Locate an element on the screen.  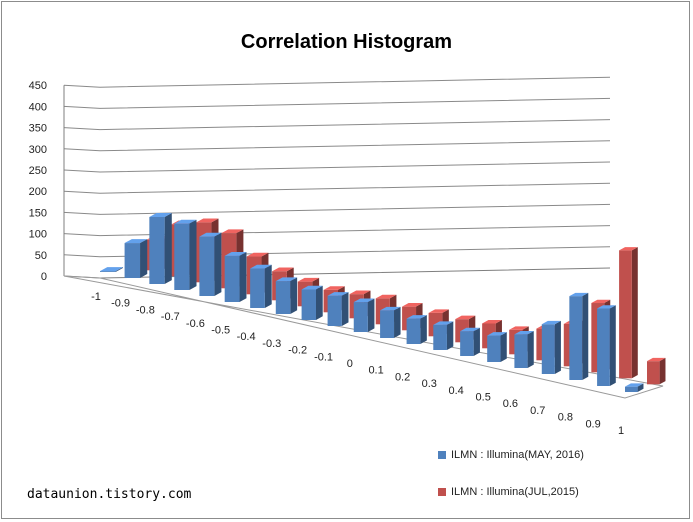
y-tick-label: 350 is located at coordinates (38, 129).